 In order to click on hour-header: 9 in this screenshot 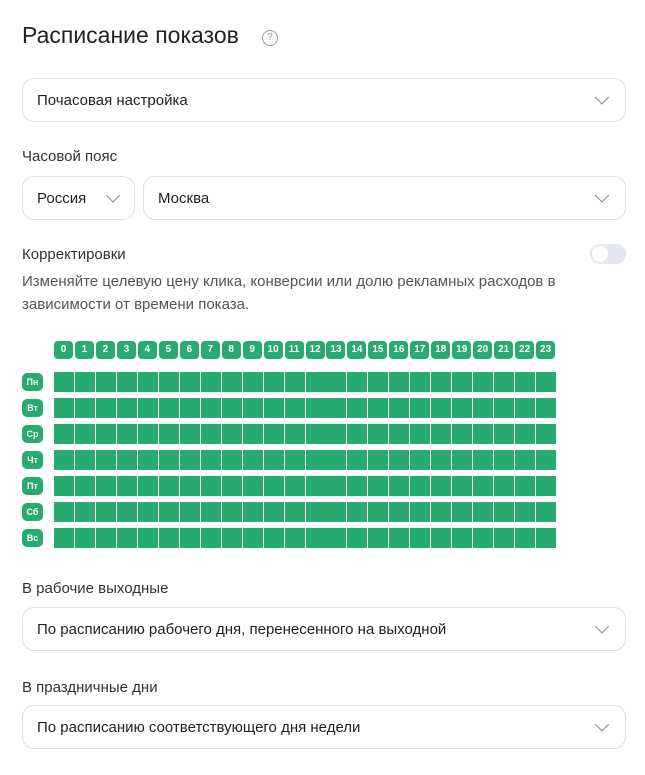, I will do `click(252, 350)`.